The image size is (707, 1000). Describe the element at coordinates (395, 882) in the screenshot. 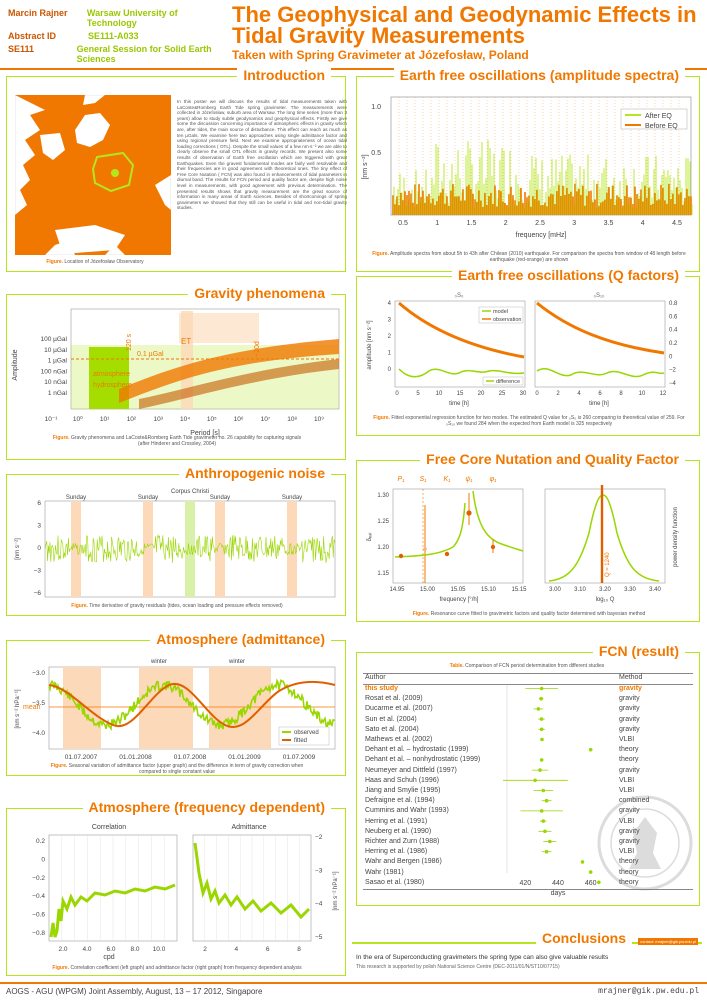

I see `row-author: Sasao et al. (1980)` at that location.